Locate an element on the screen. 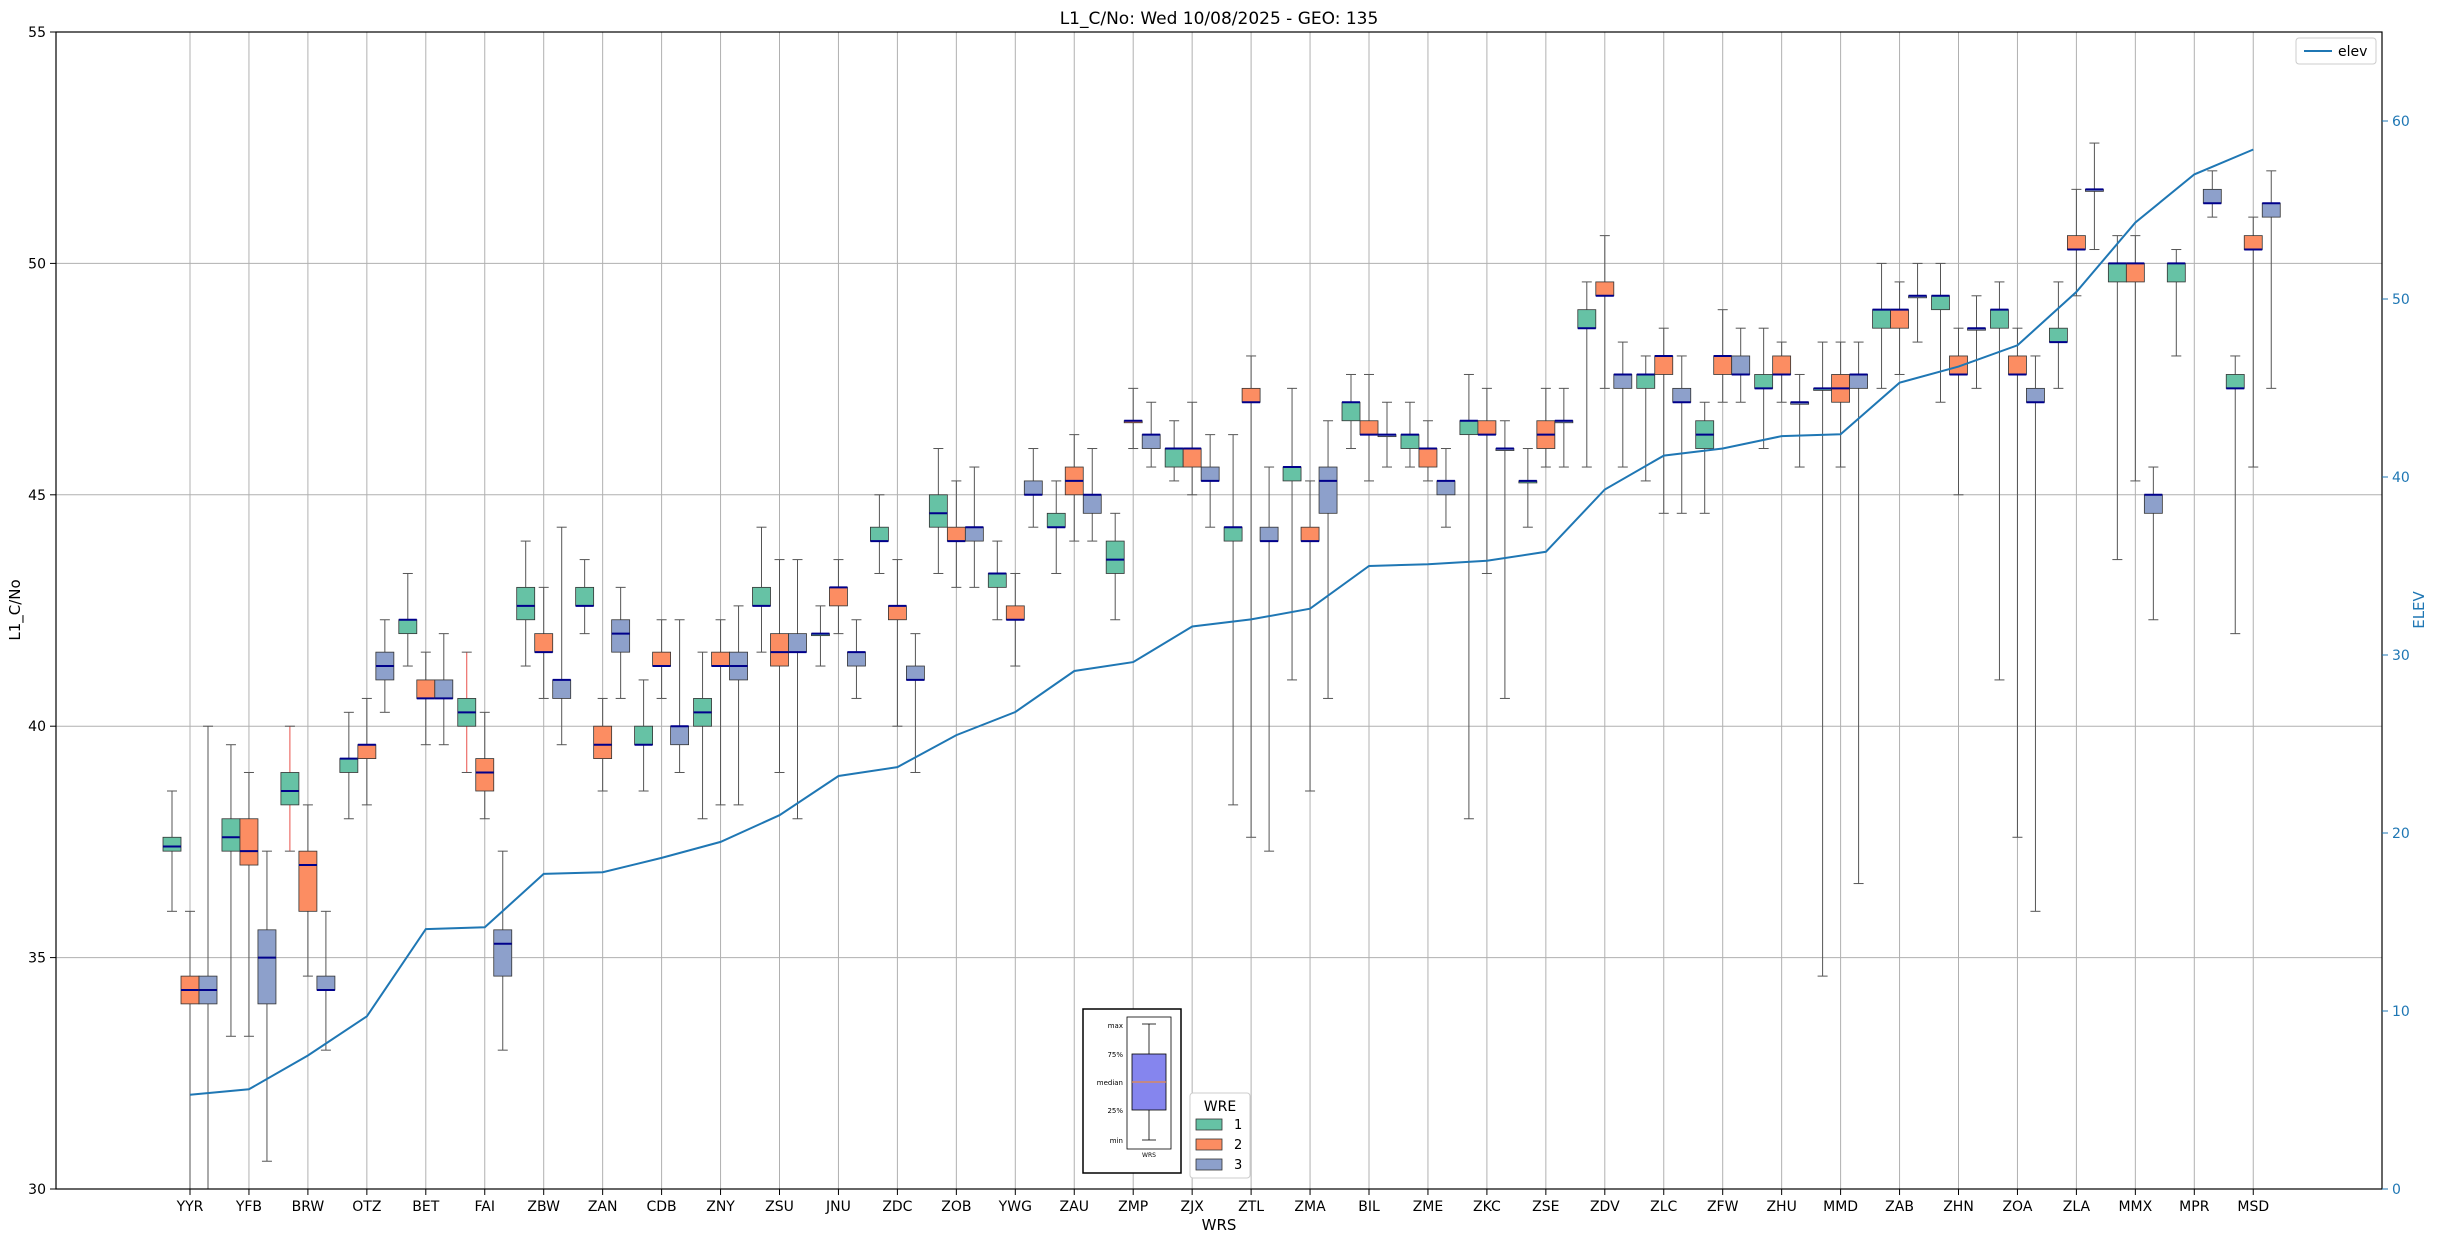 Image resolution: width=2438 pixels, height=1240 pixels. box-bet-wre3 is located at coordinates (444, 689).